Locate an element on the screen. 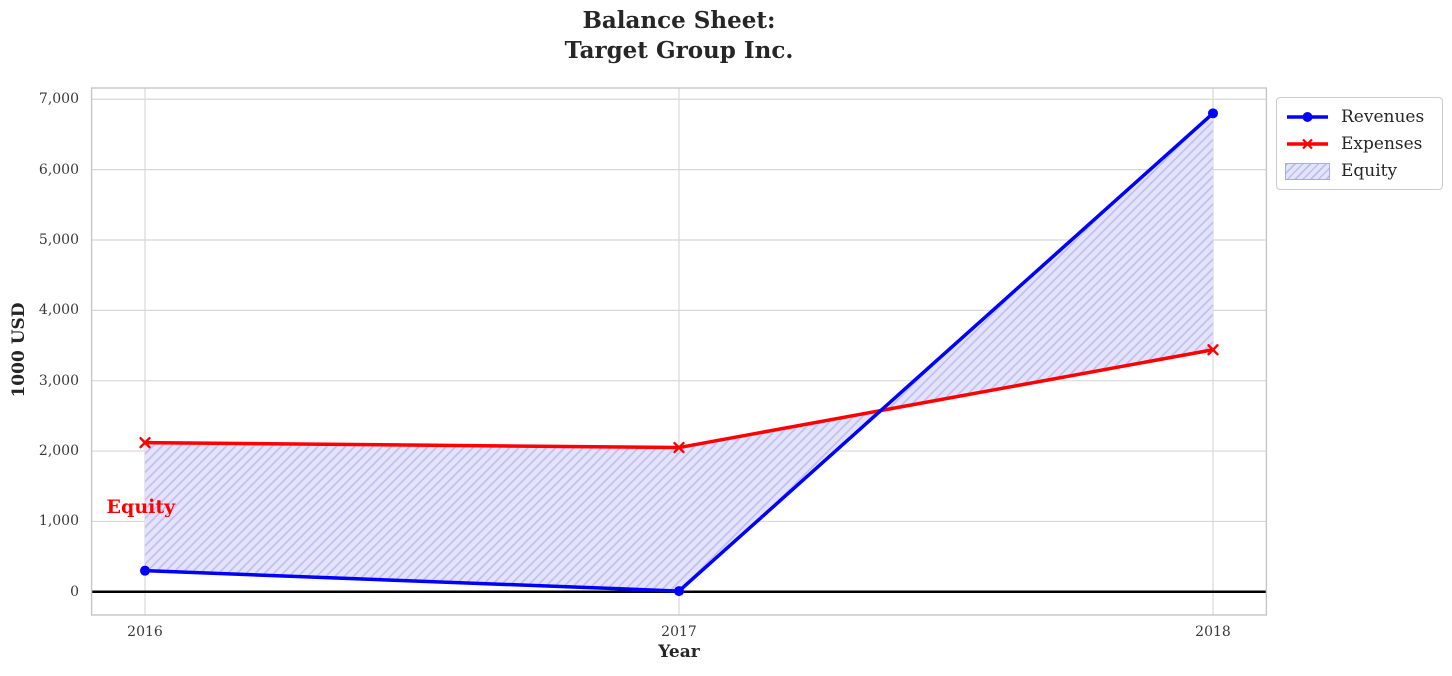 The height and width of the screenshot is (676, 1452). y-tick-label: 7,000 is located at coordinates (58, 99).